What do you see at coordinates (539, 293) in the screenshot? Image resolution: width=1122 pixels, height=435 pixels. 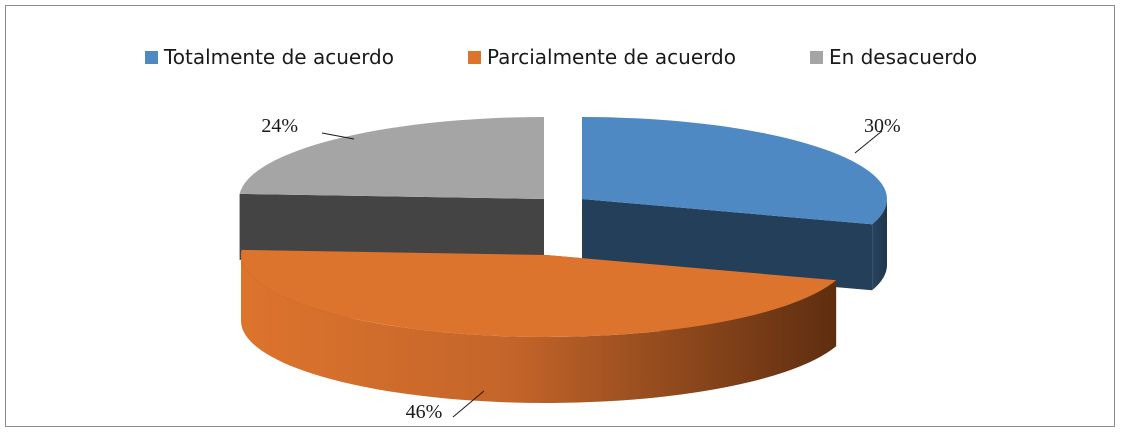 I see `pie-slice-parcialmente-top` at bounding box center [539, 293].